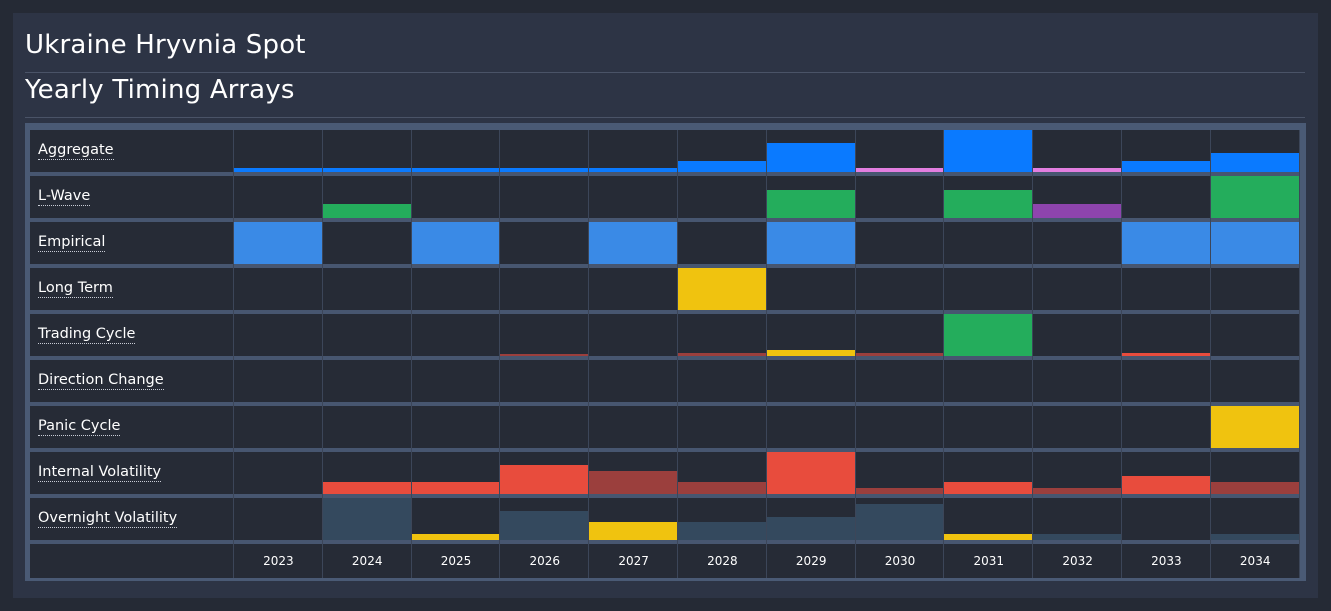 The image size is (1331, 611). I want to click on year-tick-label: 2029, so click(811, 561).